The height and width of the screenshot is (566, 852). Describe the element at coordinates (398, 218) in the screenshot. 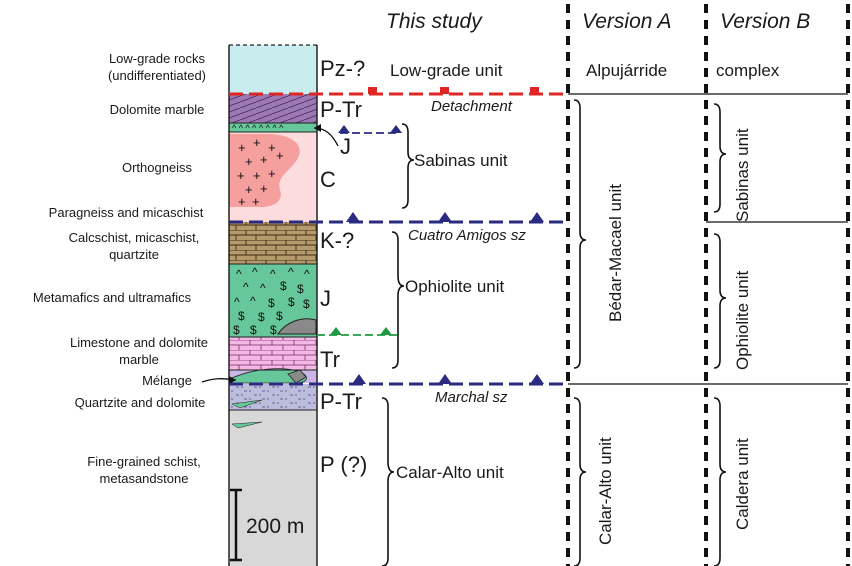

I see `cuatro-amigos-contact` at that location.